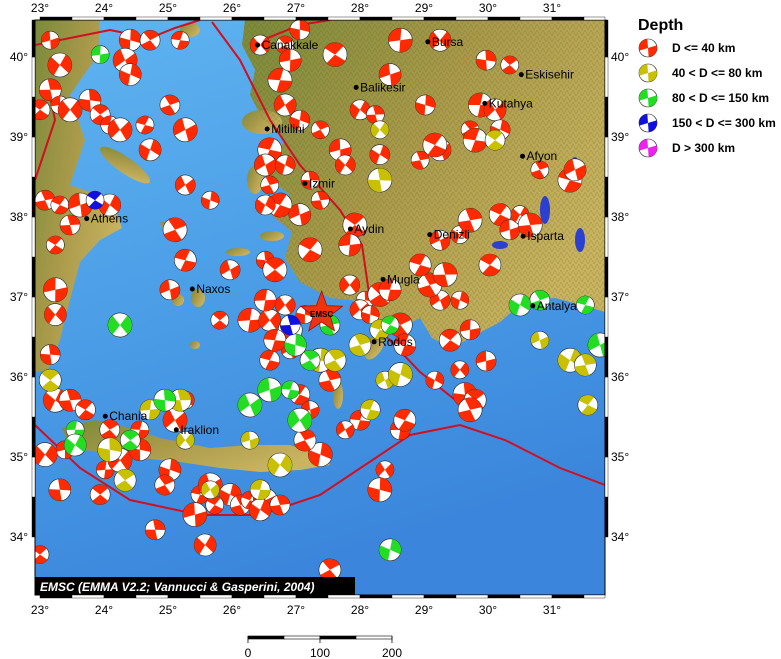 The image size is (781, 659). I want to click on epicenter-marker: EMSC, so click(321, 310).